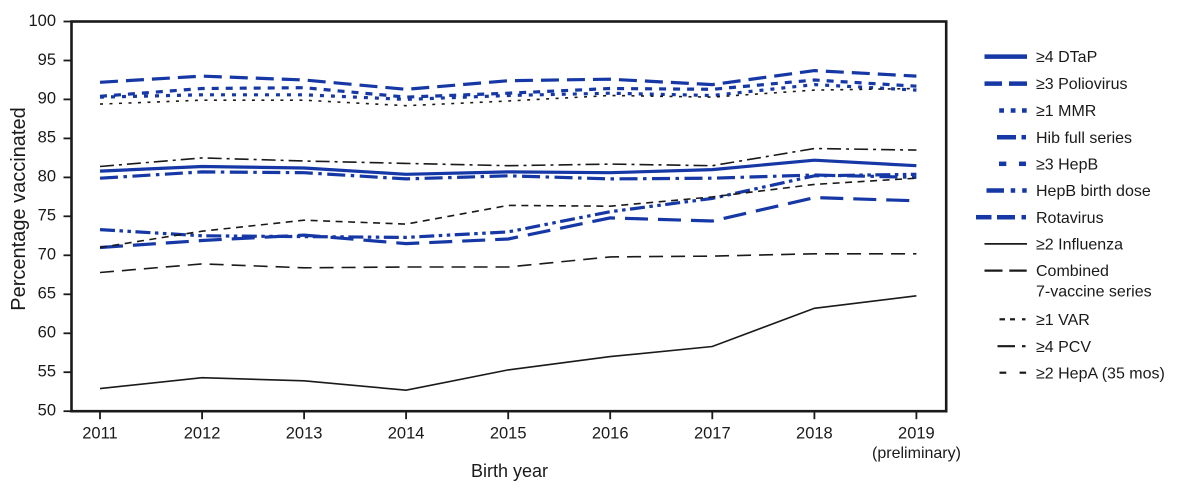  Describe the element at coordinates (47, 216) in the screenshot. I see `svg-text: 75` at that location.